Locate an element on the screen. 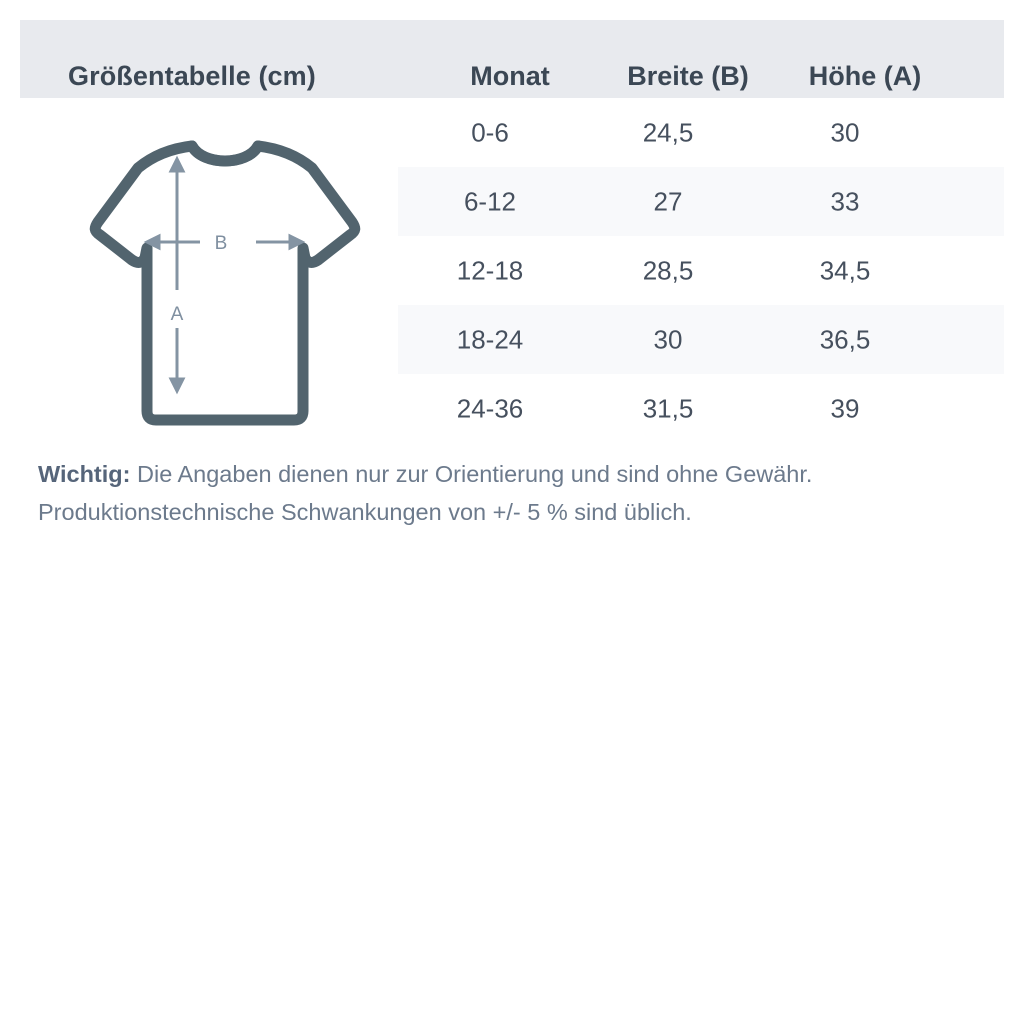 The image size is (1024, 1024). column-header-hoehe: Höhe (A) is located at coordinates (865, 76).